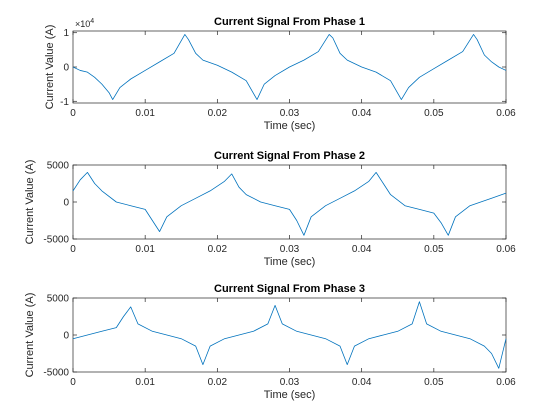 Image resolution: width=560 pixels, height=420 pixels. What do you see at coordinates (84, 23) in the screenshot?
I see `y-exponent-label: ×10⁴` at bounding box center [84, 23].